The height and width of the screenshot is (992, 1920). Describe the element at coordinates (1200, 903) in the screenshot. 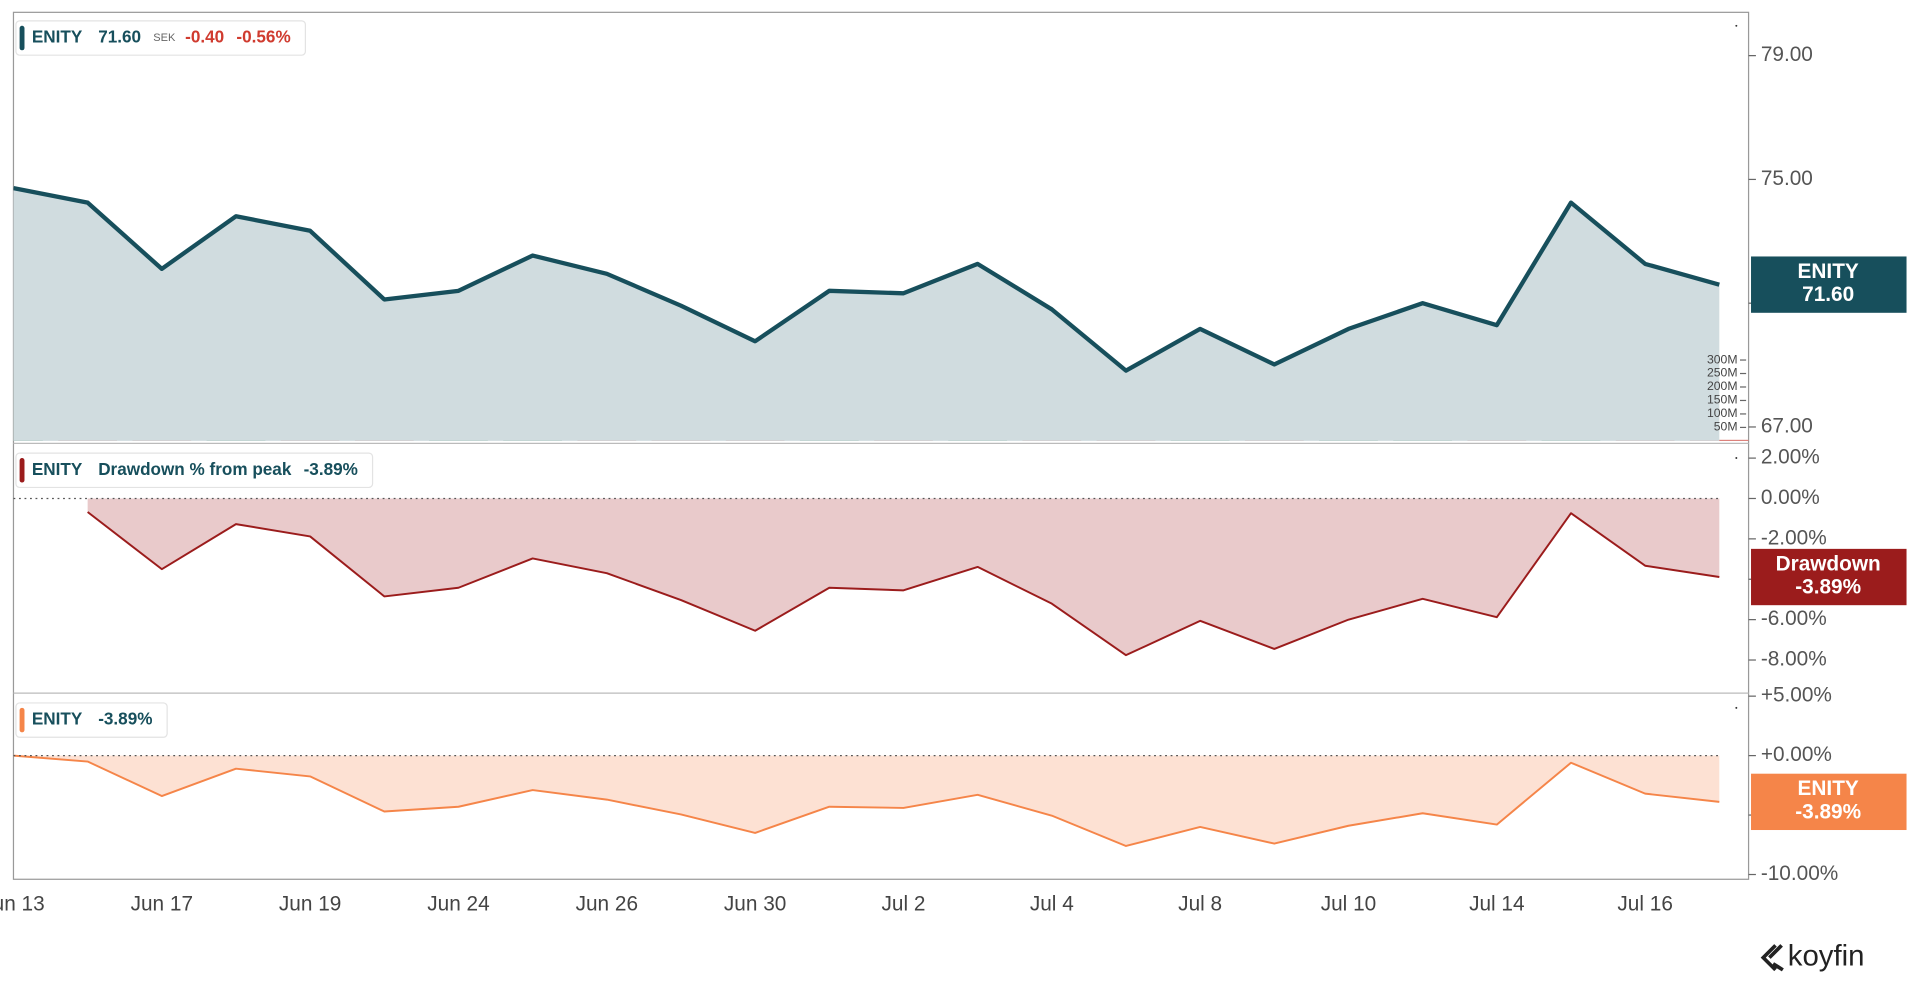

I see `x-tick-label: Jul 8` at that location.